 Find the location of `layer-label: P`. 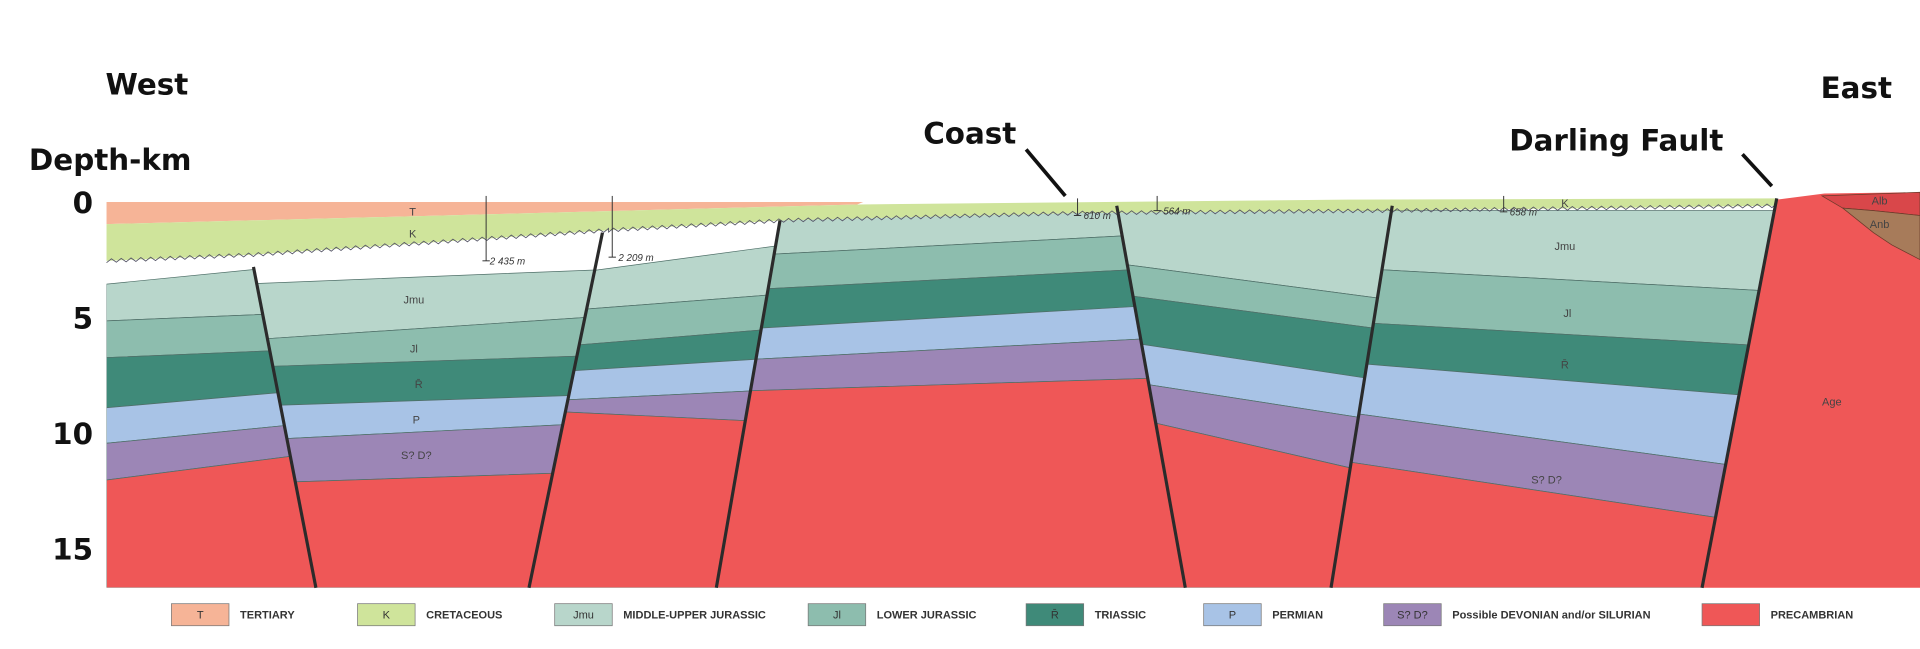

layer-label: P is located at coordinates (416, 421).